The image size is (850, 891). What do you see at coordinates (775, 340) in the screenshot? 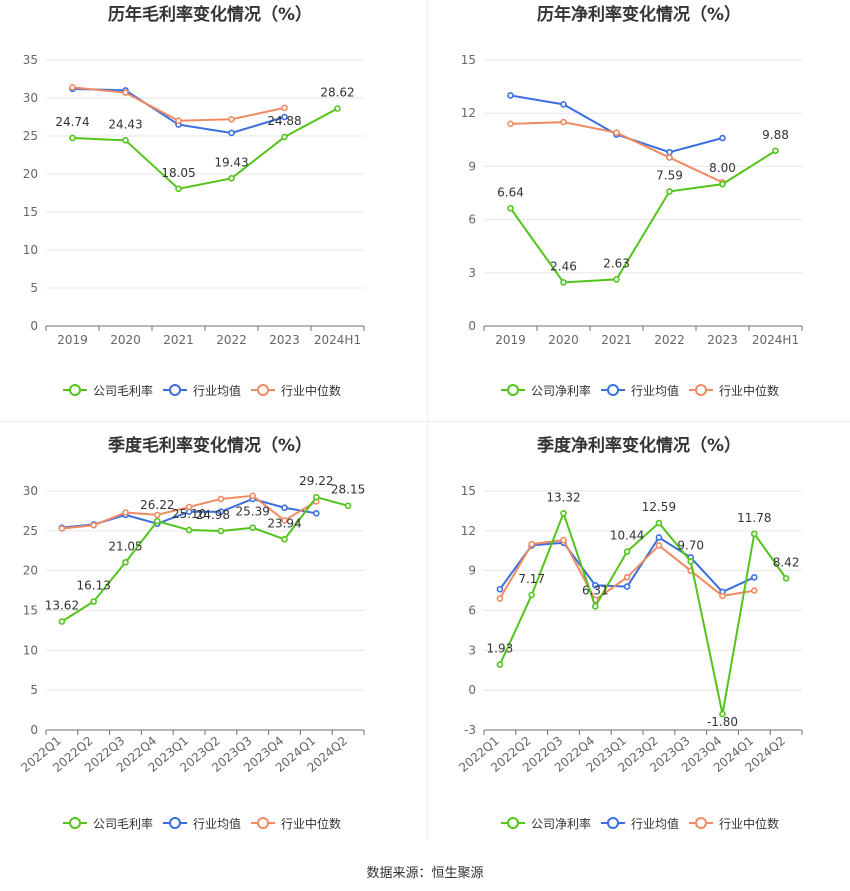
I see `x-tick-label: 2024H1` at bounding box center [775, 340].